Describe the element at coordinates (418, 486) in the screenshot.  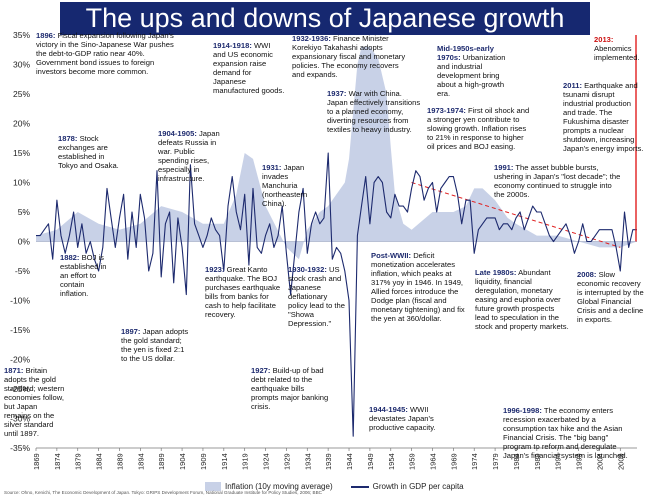
I see `legend-label-growth: Growth in GDP per capita` at that location.